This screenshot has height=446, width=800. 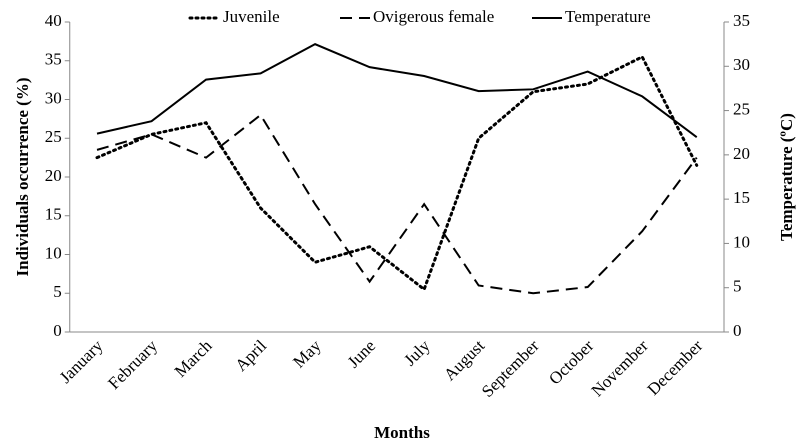 What do you see at coordinates (608, 16) in the screenshot?
I see `legend-label: Temperature` at bounding box center [608, 16].